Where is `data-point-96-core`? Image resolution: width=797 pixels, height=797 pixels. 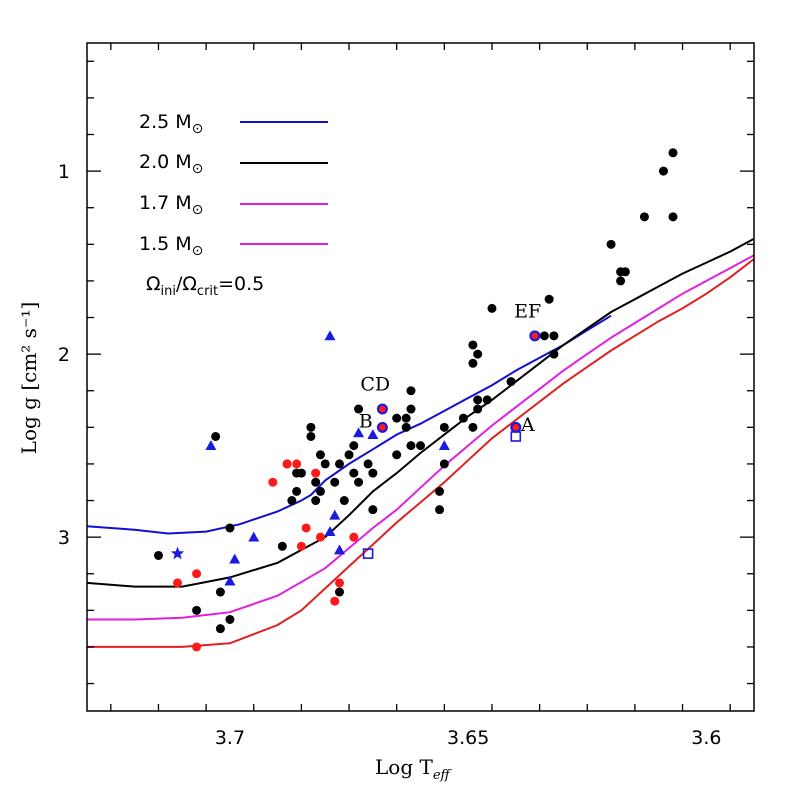
data-point-96-core is located at coordinates (535, 336).